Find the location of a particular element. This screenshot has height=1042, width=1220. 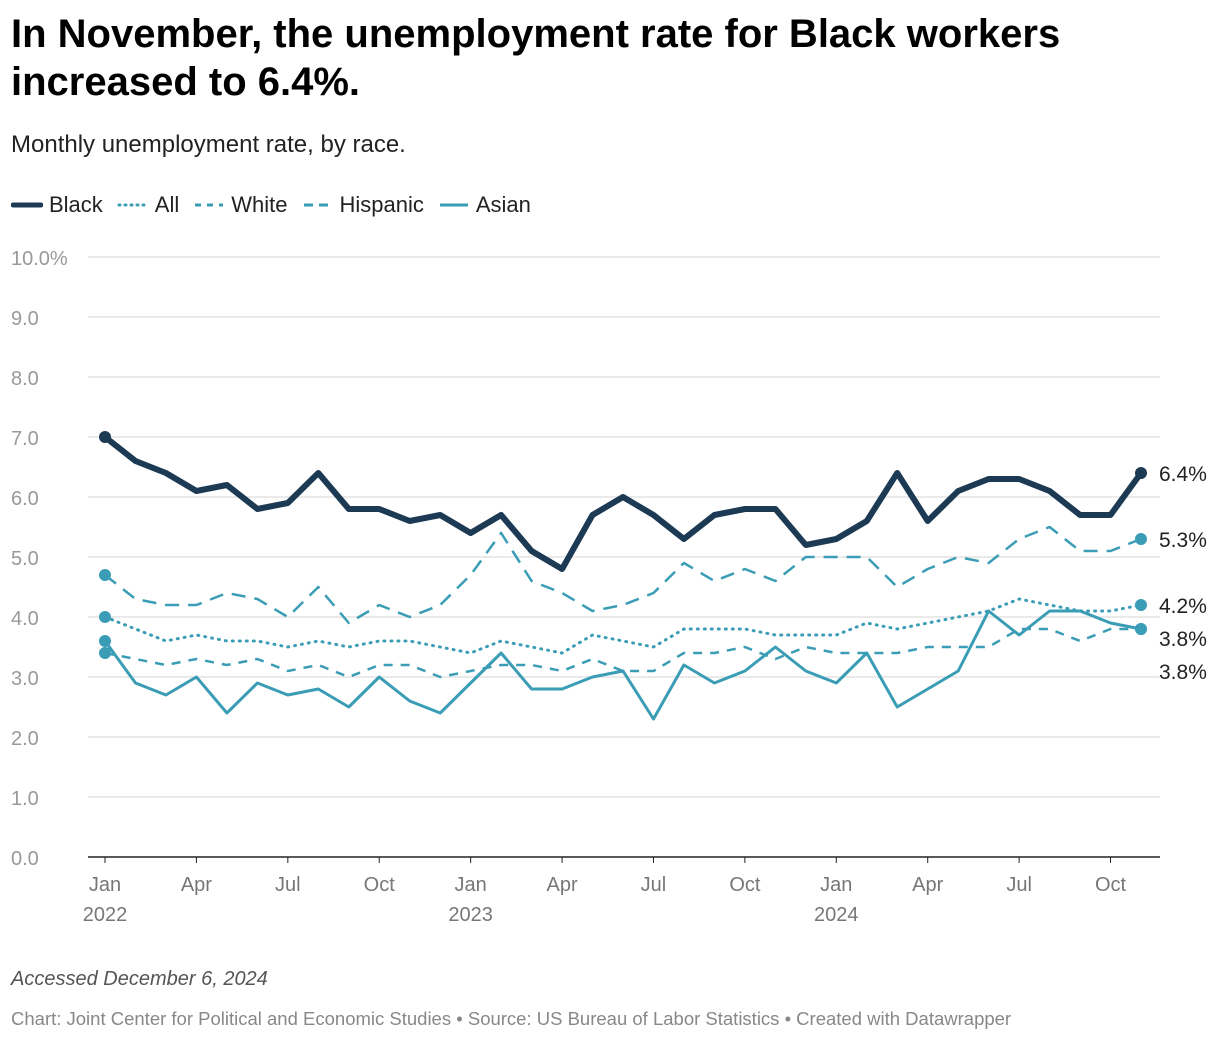

y-tick-label: 2.0 is located at coordinates (25, 739).